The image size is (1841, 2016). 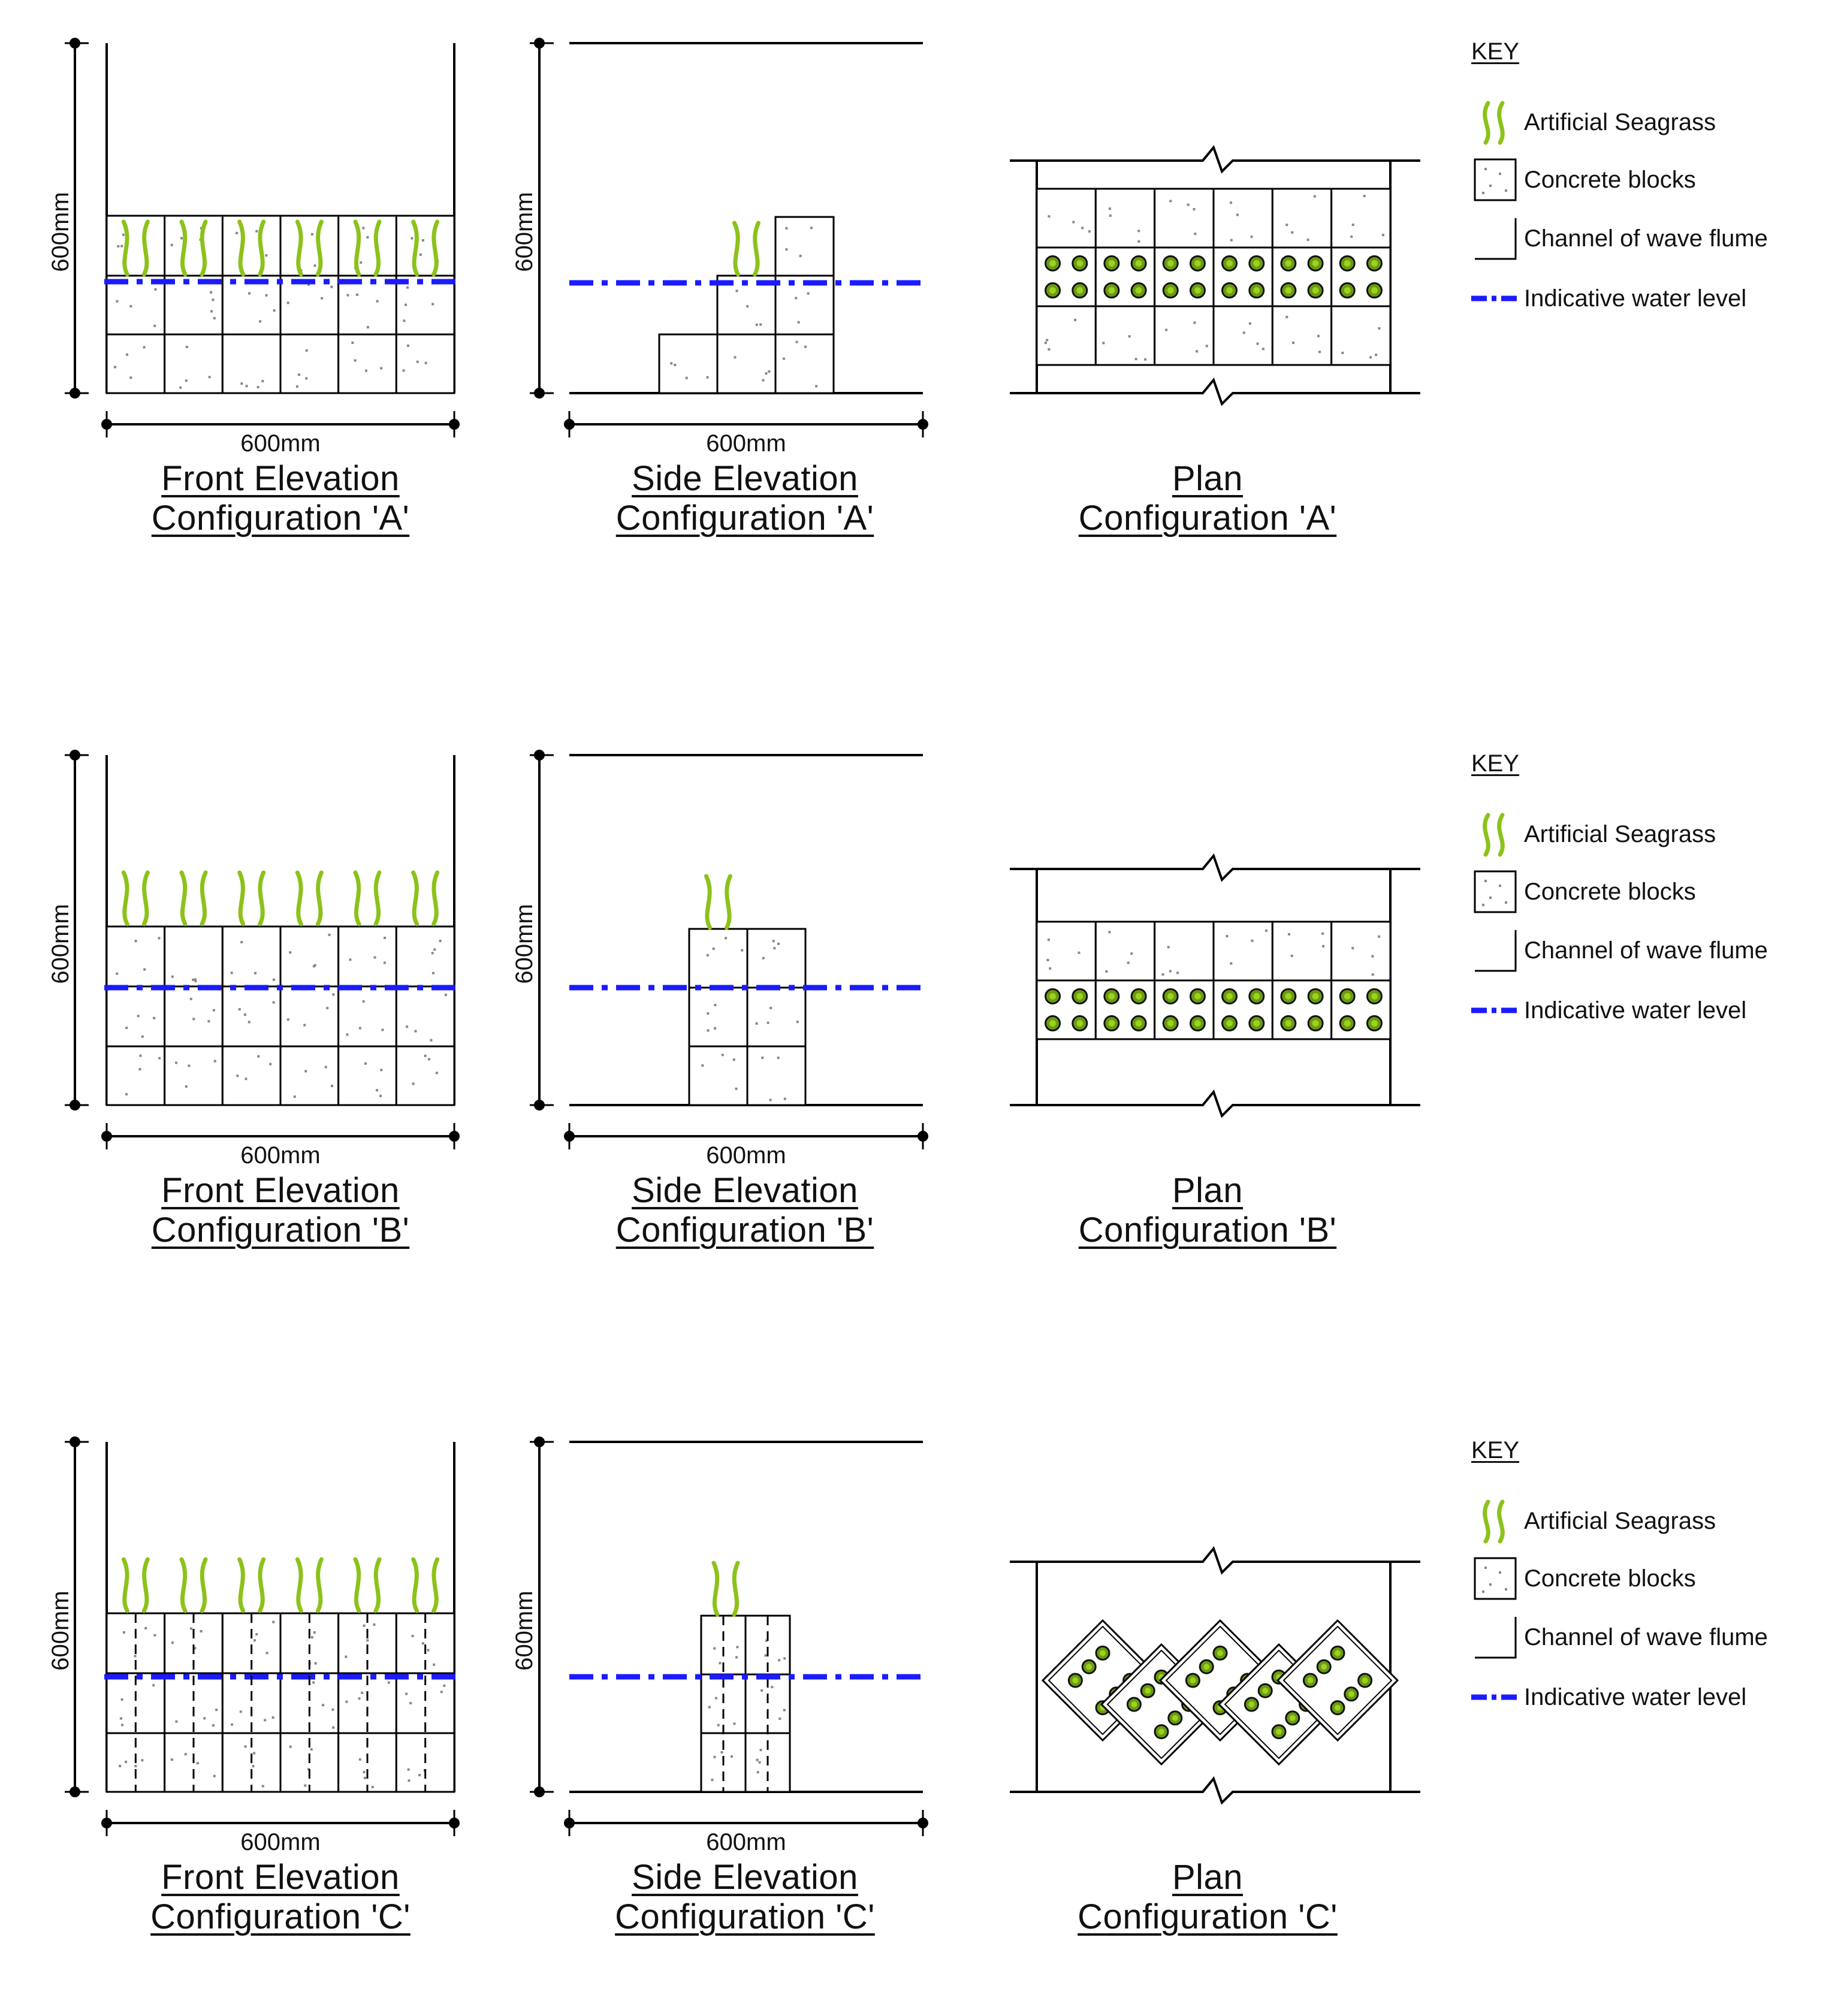 What do you see at coordinates (1495, 1697) in the screenshot?
I see `water-level-icon` at bounding box center [1495, 1697].